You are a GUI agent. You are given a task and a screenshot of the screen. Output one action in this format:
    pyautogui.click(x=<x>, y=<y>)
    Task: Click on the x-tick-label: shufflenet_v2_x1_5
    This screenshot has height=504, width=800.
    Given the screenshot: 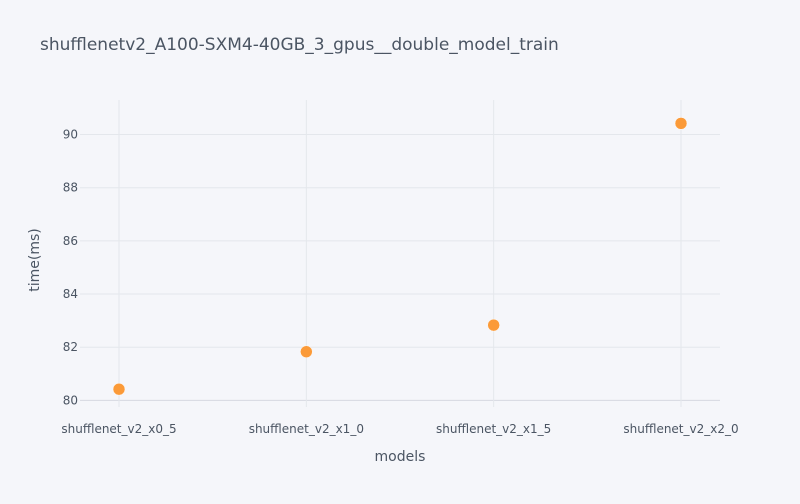 What is the action you would take?
    pyautogui.click(x=493, y=429)
    